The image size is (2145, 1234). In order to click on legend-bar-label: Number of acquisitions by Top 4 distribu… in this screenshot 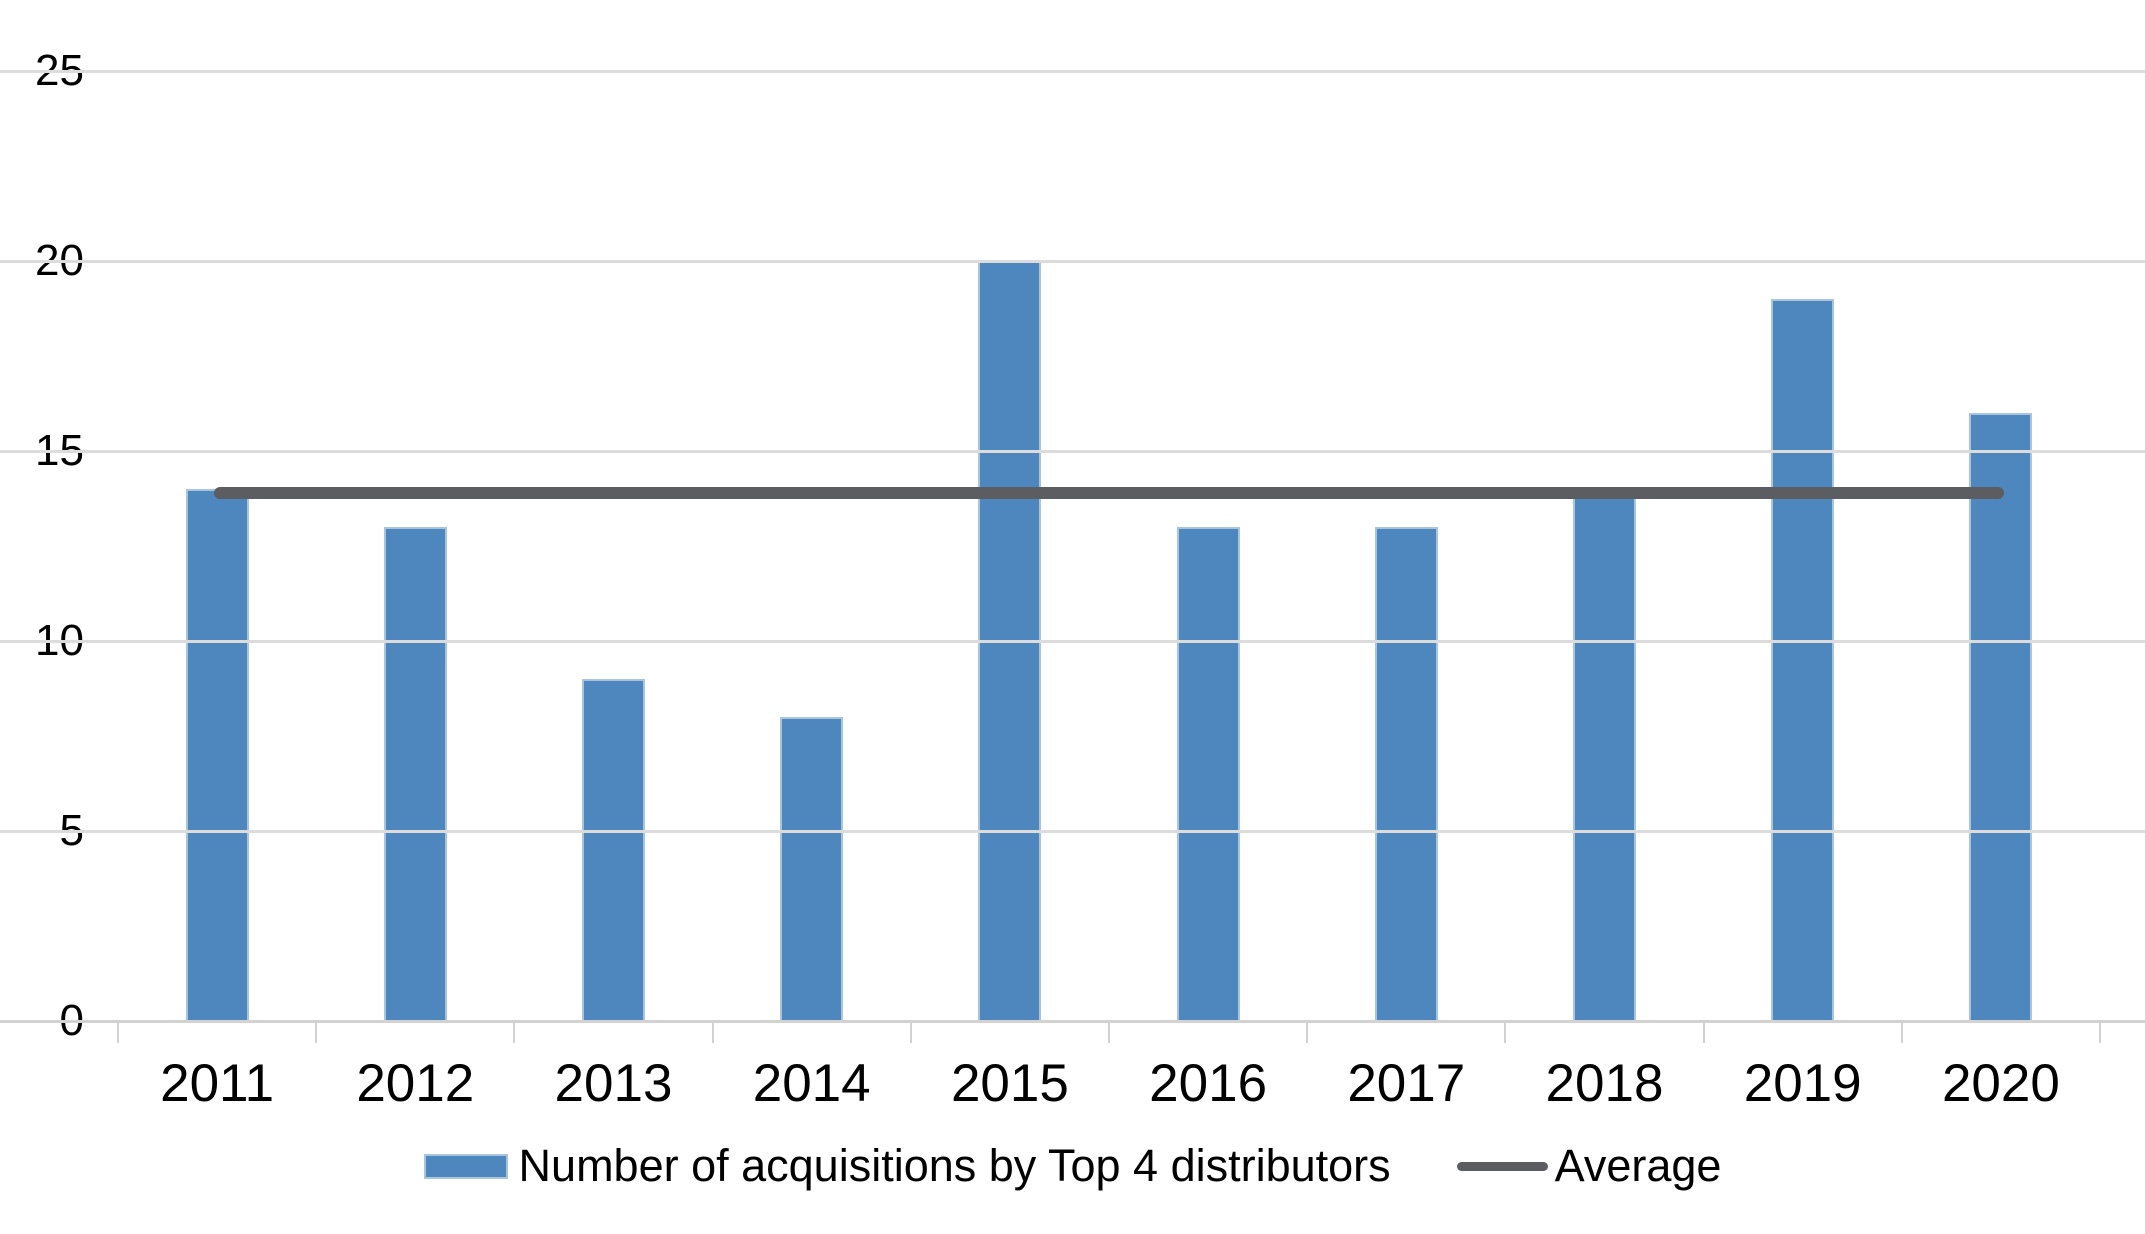, I will do `click(954, 1165)`.